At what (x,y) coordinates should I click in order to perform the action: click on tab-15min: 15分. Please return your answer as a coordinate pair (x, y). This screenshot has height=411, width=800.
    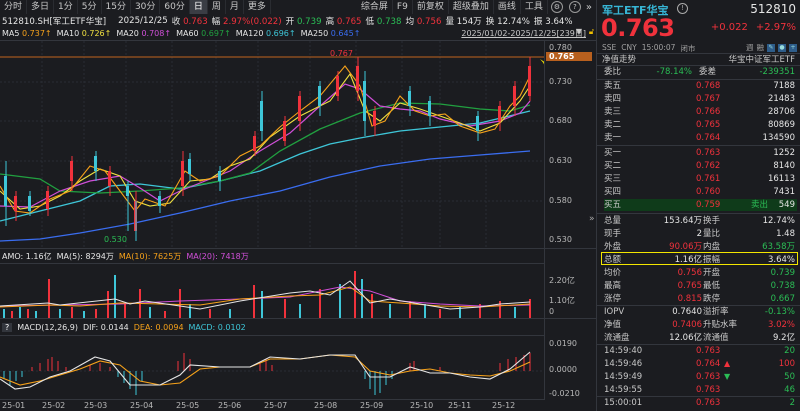
    Looking at the image, I should click on (116, 7).